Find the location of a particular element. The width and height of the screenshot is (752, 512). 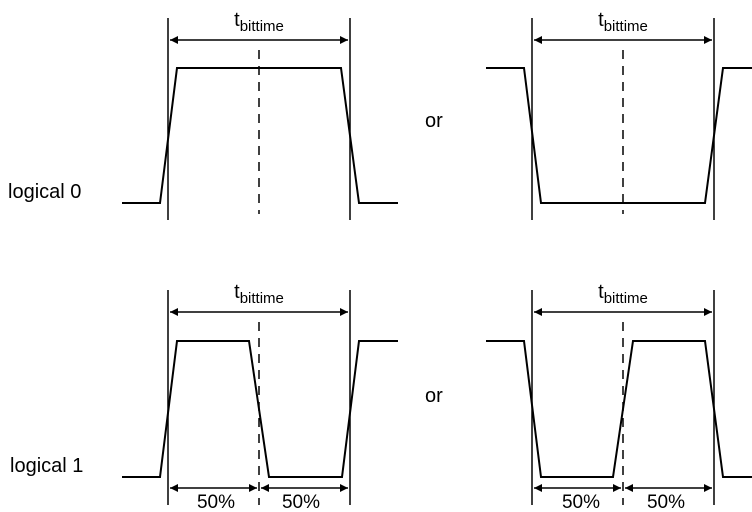

or-label-top: or is located at coordinates (434, 121).